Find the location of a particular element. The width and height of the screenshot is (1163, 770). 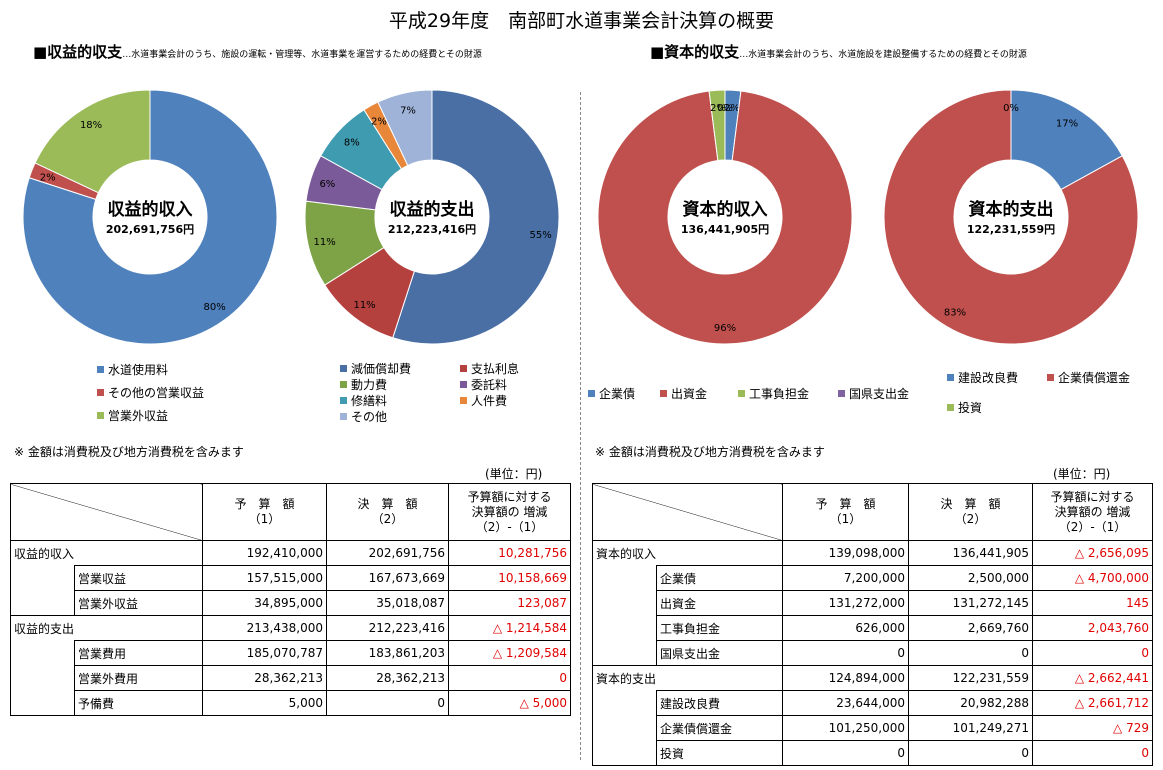

cell-settled: 2,669,760 is located at coordinates (970, 628).